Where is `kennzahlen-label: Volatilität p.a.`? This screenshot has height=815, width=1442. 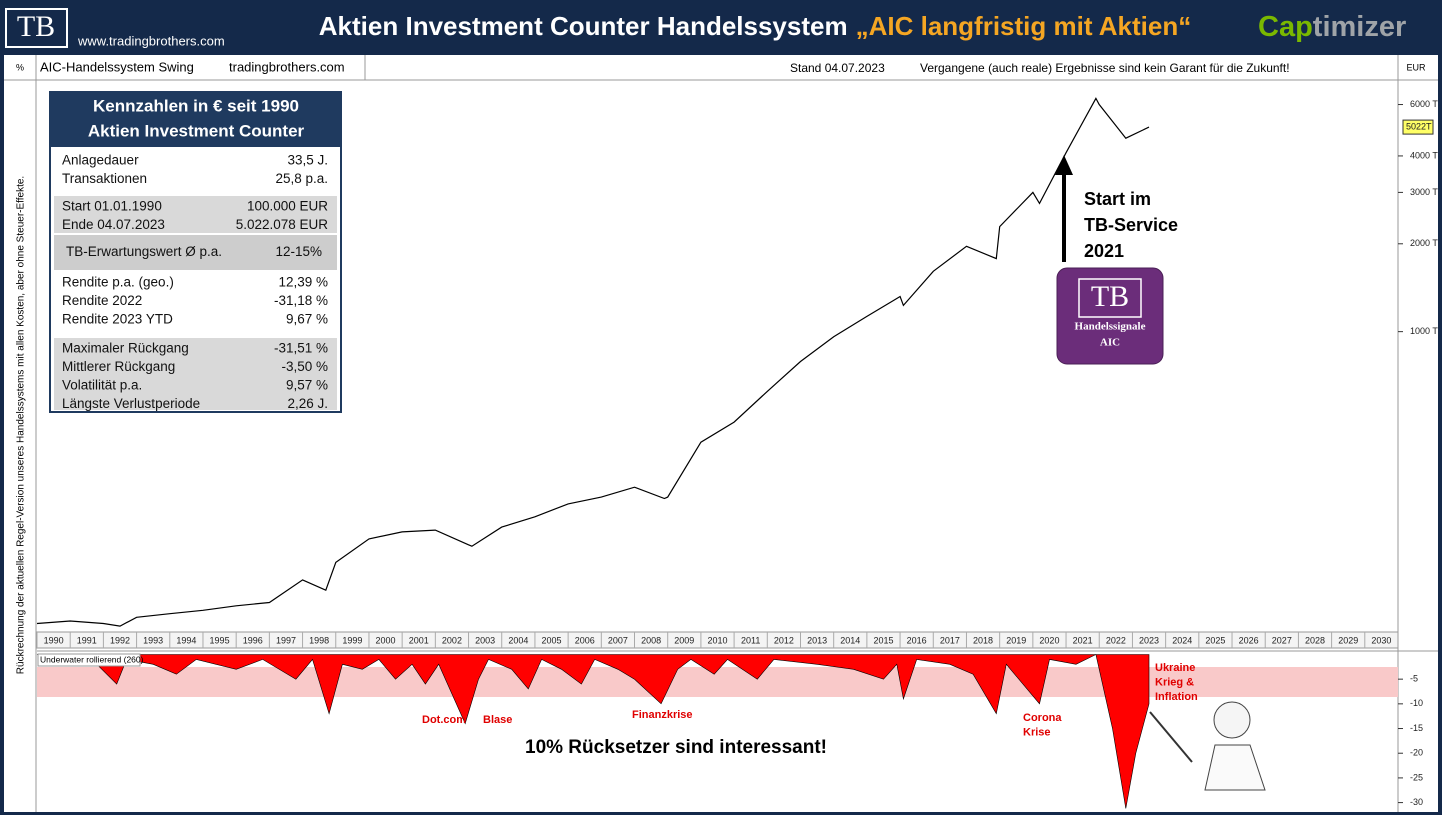
kennzahlen-label: Volatilität p.a. is located at coordinates (102, 385).